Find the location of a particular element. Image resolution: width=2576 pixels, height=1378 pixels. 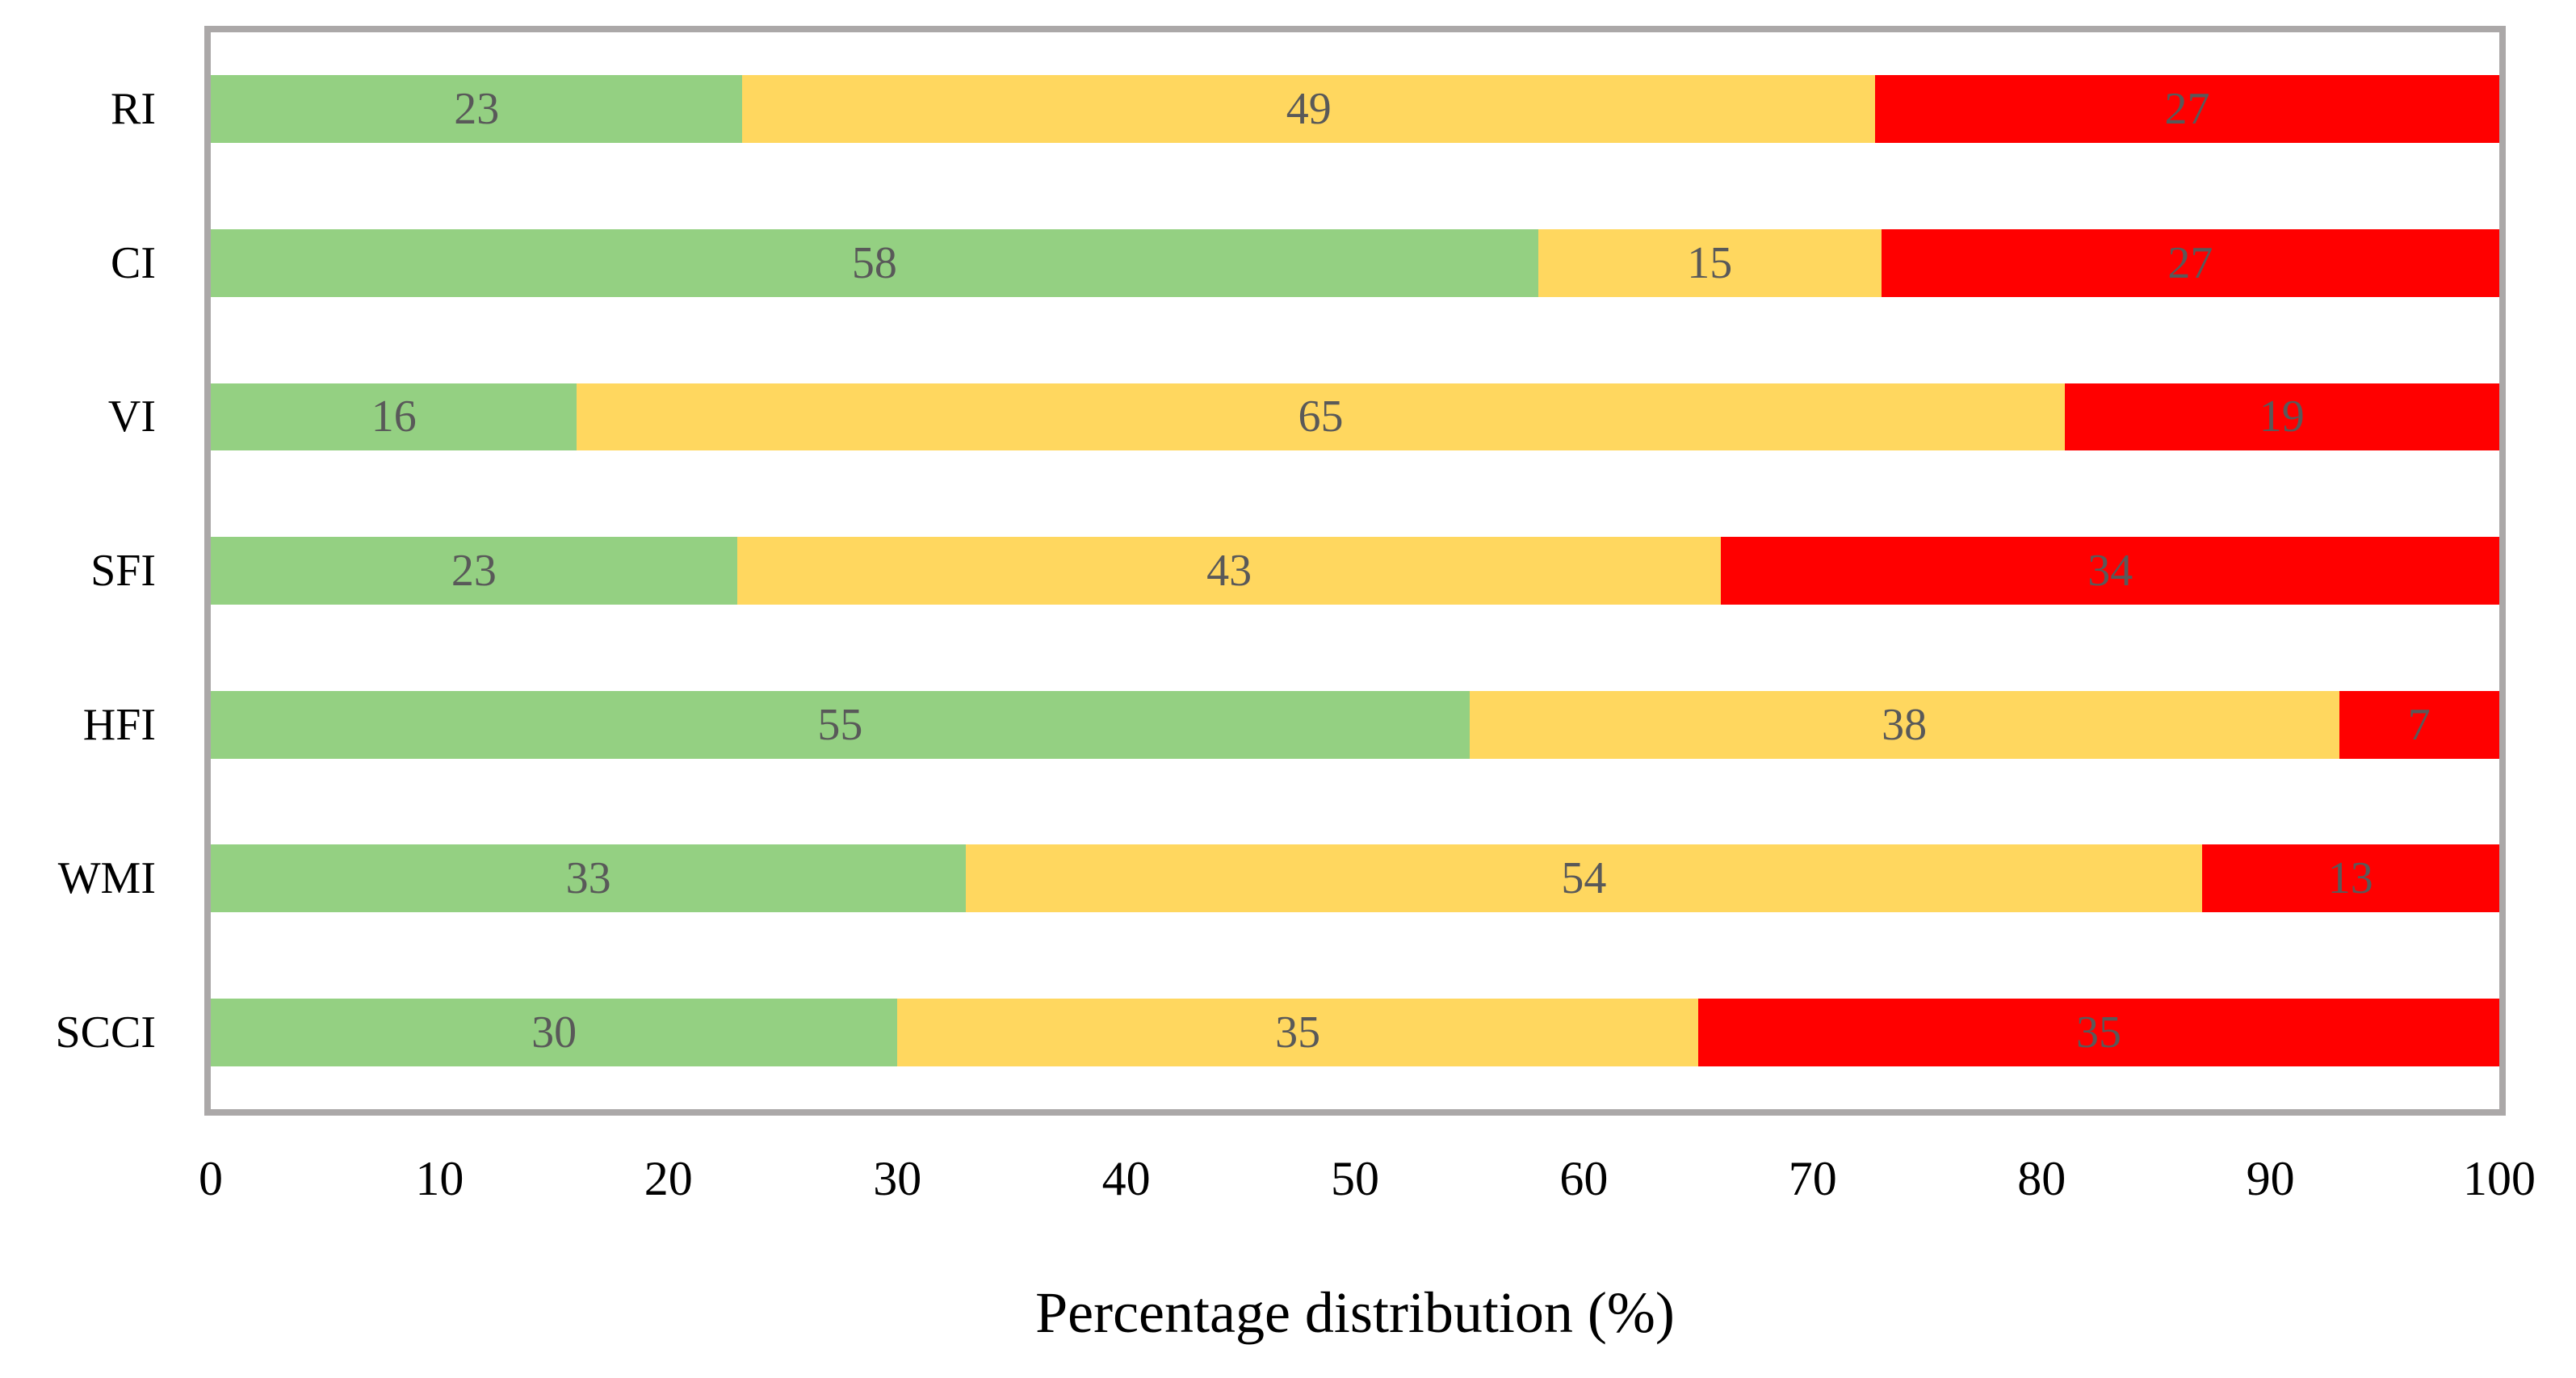

category-label: SCCI is located at coordinates (106, 1032).